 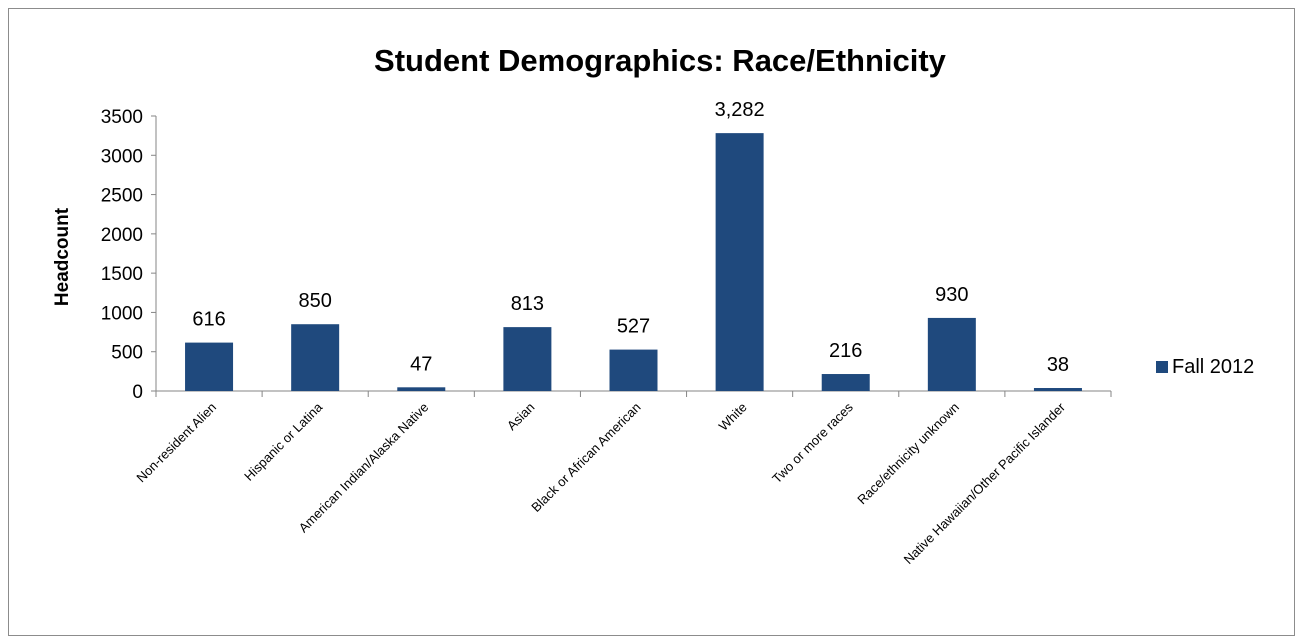 What do you see at coordinates (660, 60) in the screenshot?
I see `chart-title: Student Demographics: Race/Ethnicity` at bounding box center [660, 60].